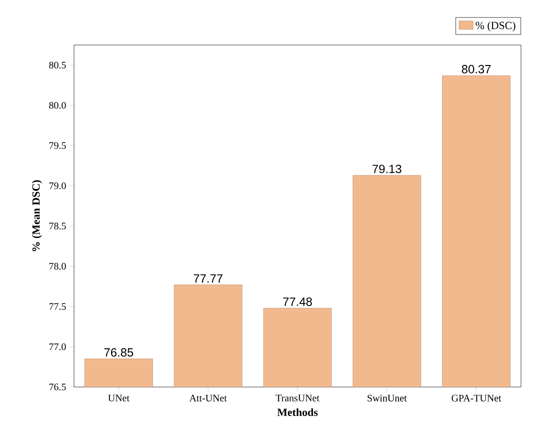  I want to click on x-tick-label: Att-UNet, so click(208, 398).